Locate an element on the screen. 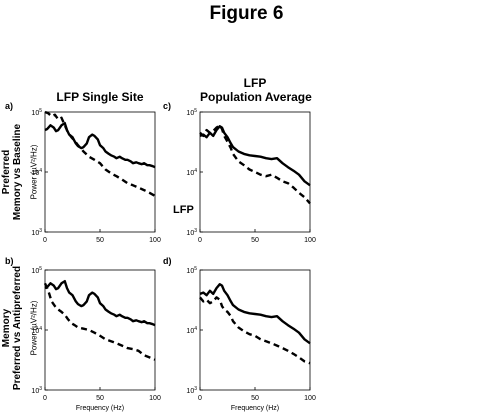 The image size is (493, 412). plot-frame-a is located at coordinates (100, 172).